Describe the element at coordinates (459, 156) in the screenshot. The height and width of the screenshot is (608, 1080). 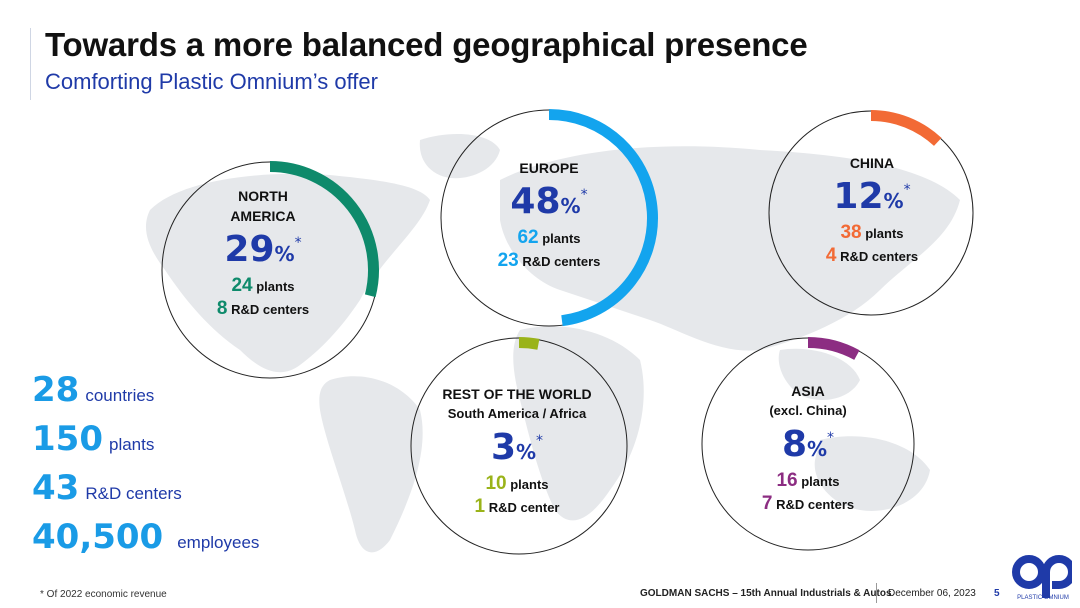
I see `map-greenland` at that location.